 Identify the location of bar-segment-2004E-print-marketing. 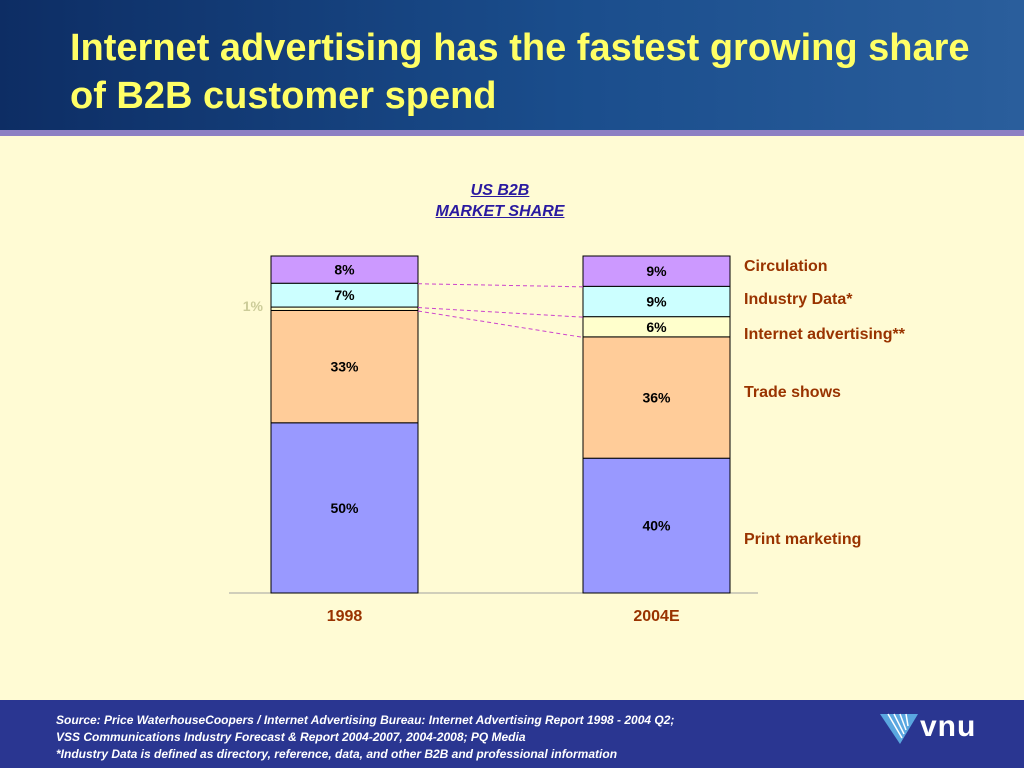
(656, 525).